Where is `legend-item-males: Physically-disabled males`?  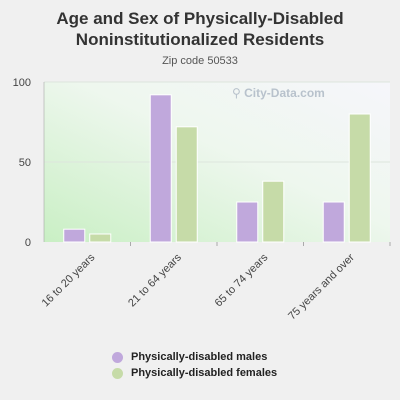 legend-item-males: Physically-disabled males is located at coordinates (194, 357).